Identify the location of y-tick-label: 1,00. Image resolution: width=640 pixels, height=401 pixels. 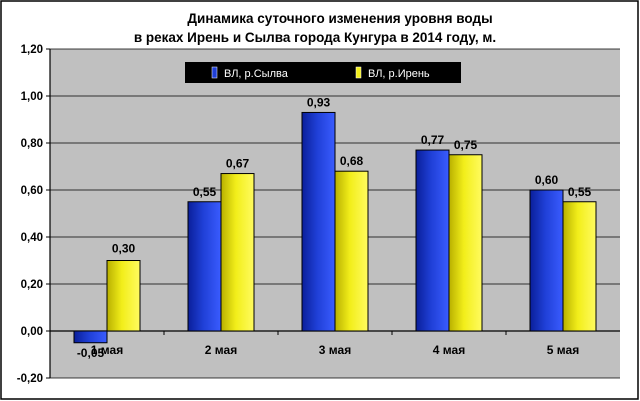
(32, 97).